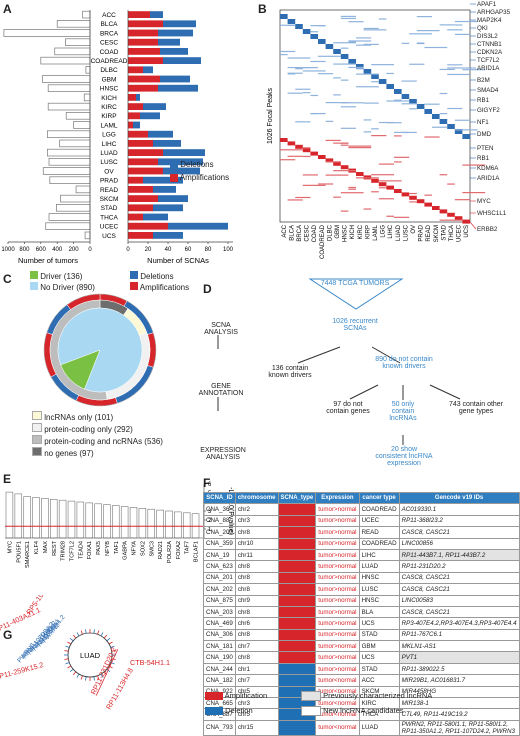 The height and width of the screenshot is (736, 520). I want to click on column-label: KIRC, so click(361, 231).